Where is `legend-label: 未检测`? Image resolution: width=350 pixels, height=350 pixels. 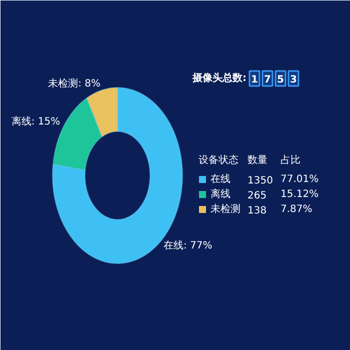 legend-label: 未检测 is located at coordinates (225, 209).